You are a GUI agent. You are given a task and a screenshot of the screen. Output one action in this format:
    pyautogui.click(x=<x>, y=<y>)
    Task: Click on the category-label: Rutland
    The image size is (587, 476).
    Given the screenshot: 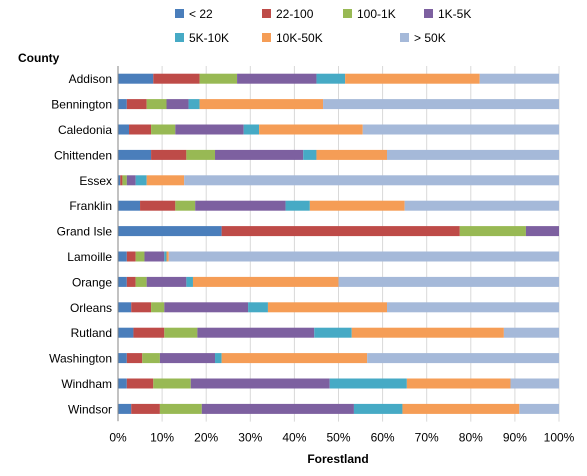 What is the action you would take?
    pyautogui.click(x=91, y=333)
    